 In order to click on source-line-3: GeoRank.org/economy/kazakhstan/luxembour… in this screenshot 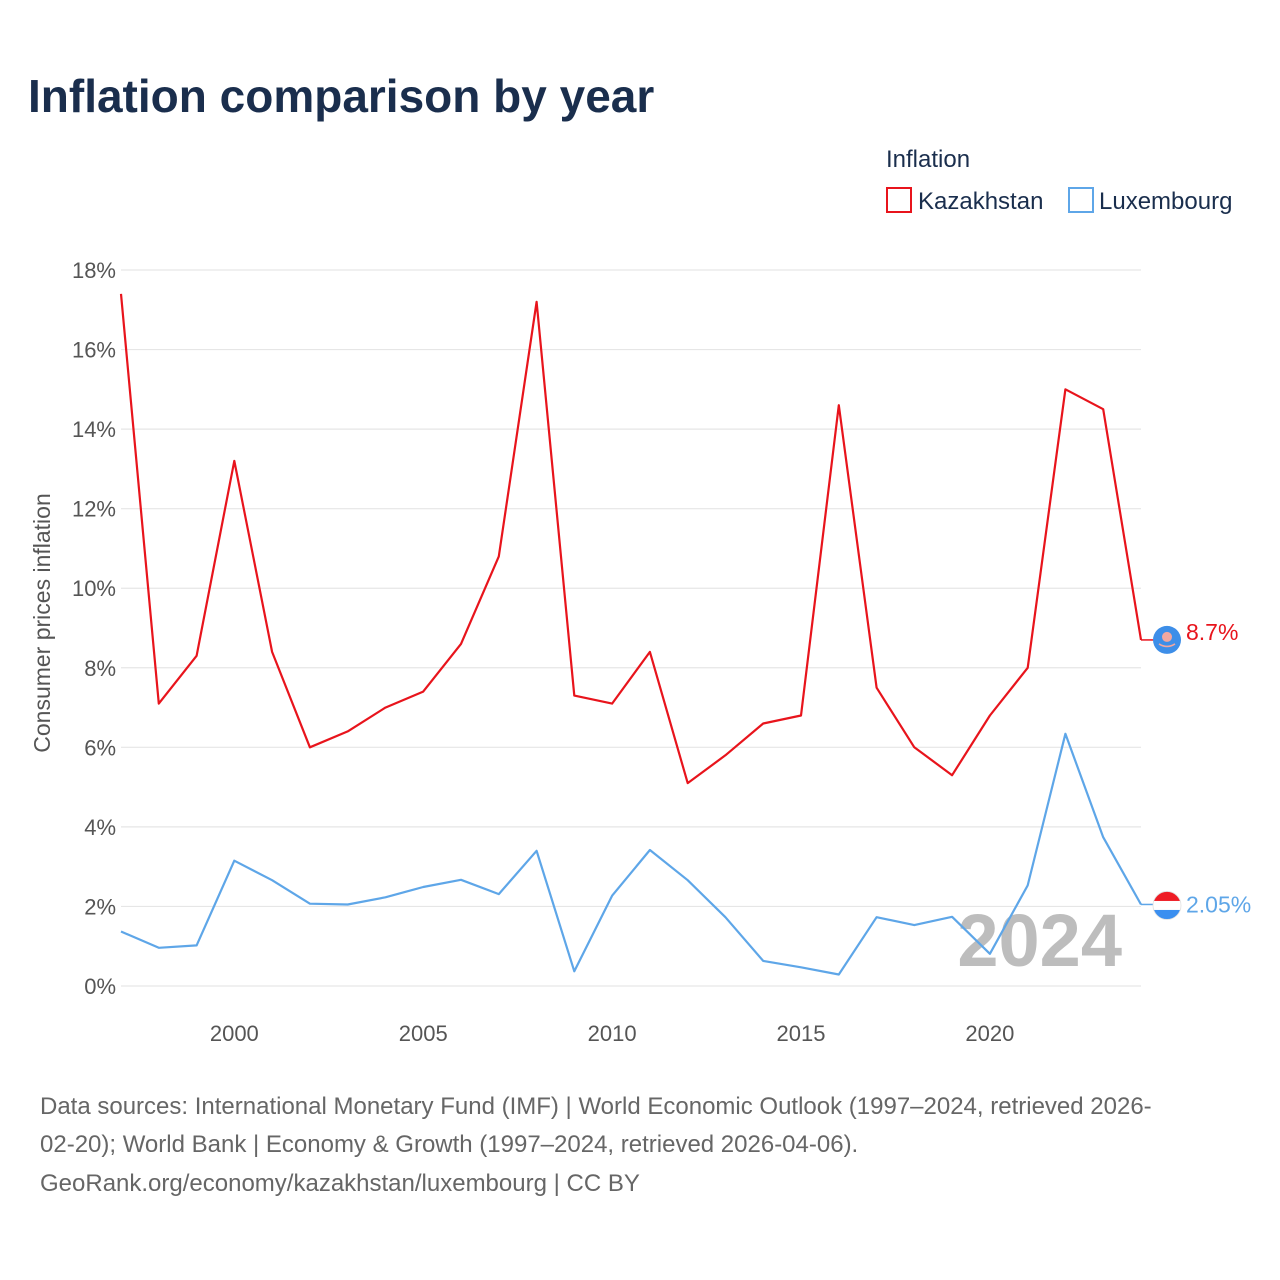, I will do `click(340, 1183)`.